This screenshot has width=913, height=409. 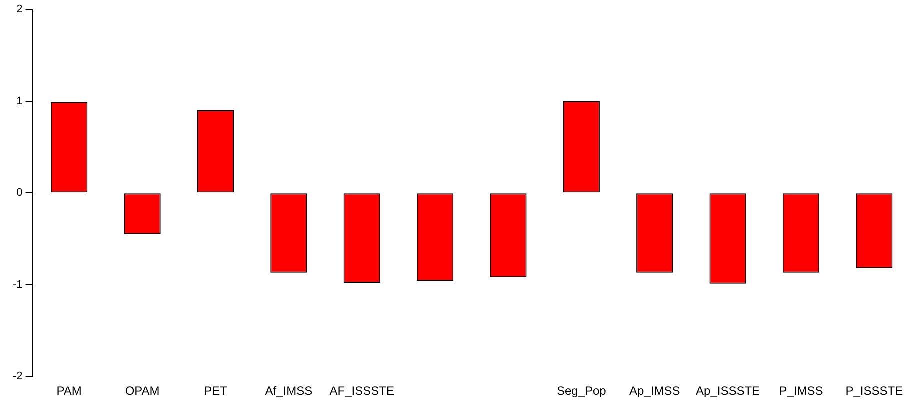 What do you see at coordinates (19, 101) in the screenshot?
I see `y-tick-label: 1` at bounding box center [19, 101].